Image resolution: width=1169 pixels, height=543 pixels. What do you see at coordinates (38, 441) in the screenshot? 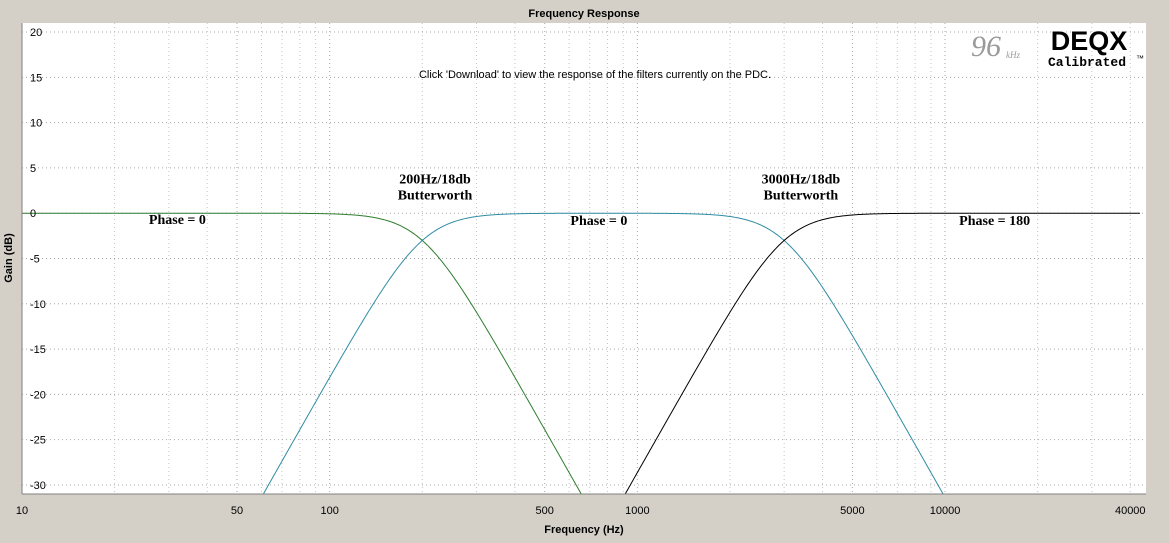
I see `y-tick-label: -25` at bounding box center [38, 441].